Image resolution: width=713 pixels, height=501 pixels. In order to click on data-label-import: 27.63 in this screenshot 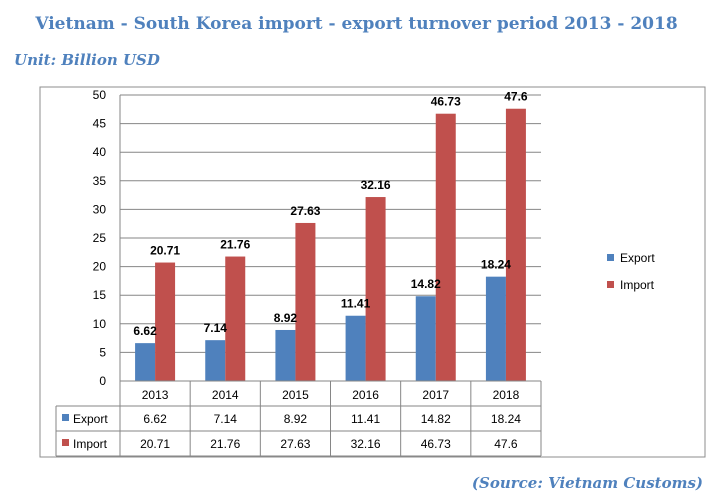, I will do `click(305, 211)`.